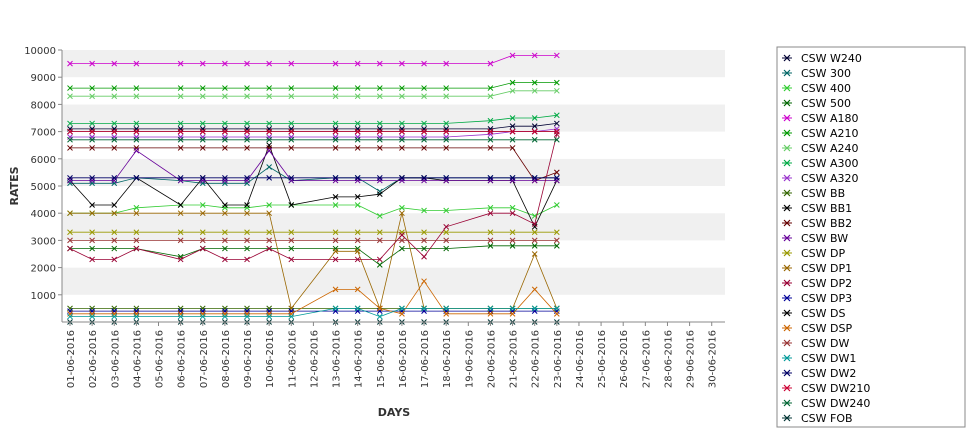 This screenshot has height=429, width=975. Describe the element at coordinates (820, 178) in the screenshot. I see `legend-item: CSW A320` at that location.